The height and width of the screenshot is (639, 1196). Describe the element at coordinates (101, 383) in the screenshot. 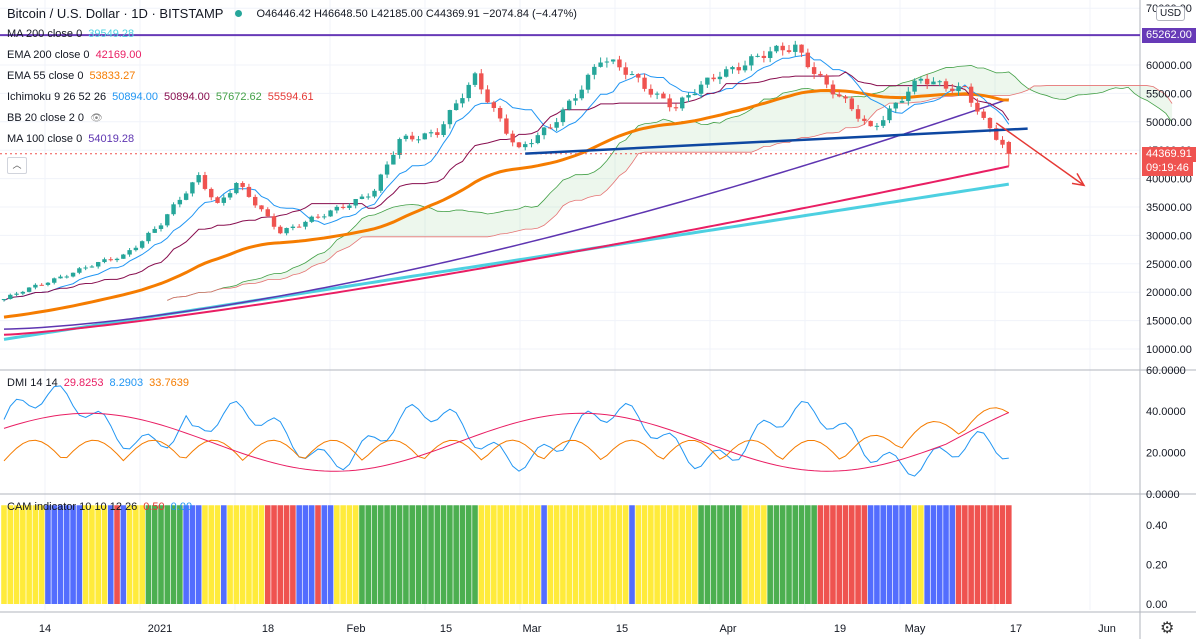

I see `legend-row: DMI 14 14 29.8253 8.2903 33.7639` at that location.